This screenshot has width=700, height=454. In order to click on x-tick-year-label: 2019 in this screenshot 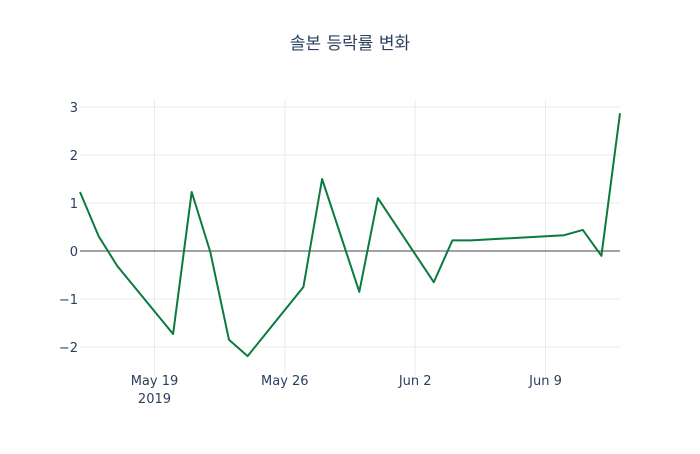, I will do `click(154, 399)`.